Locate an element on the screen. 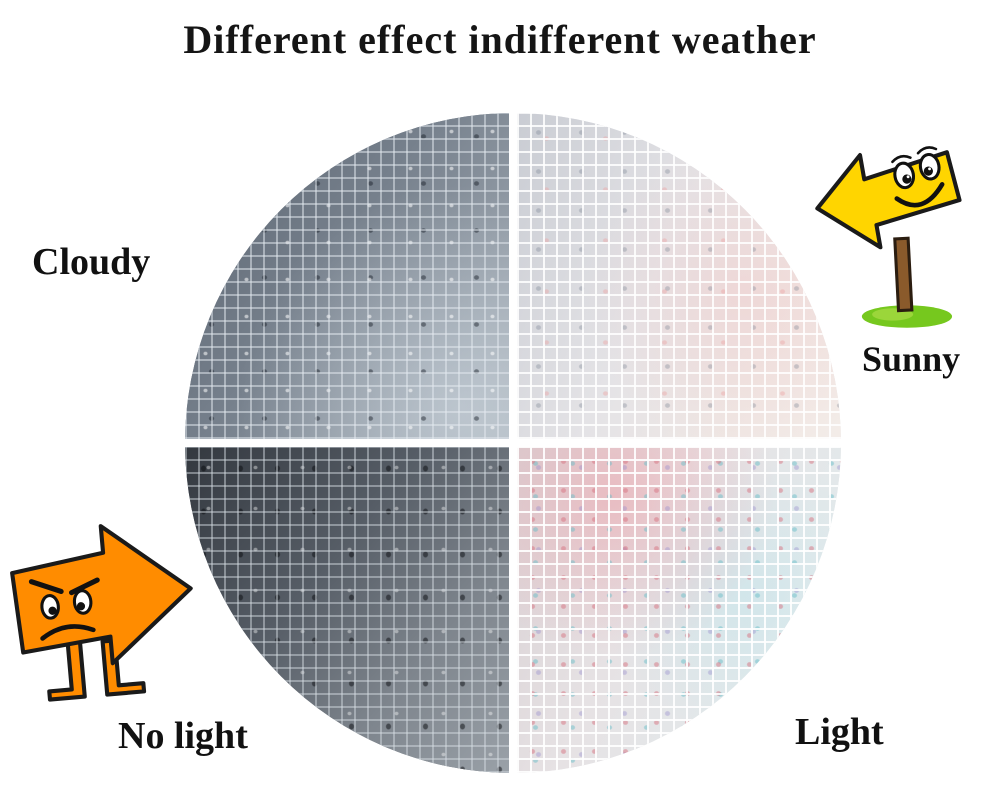 This screenshot has width=1000, height=806. quadrant-light is located at coordinates (679, 610).